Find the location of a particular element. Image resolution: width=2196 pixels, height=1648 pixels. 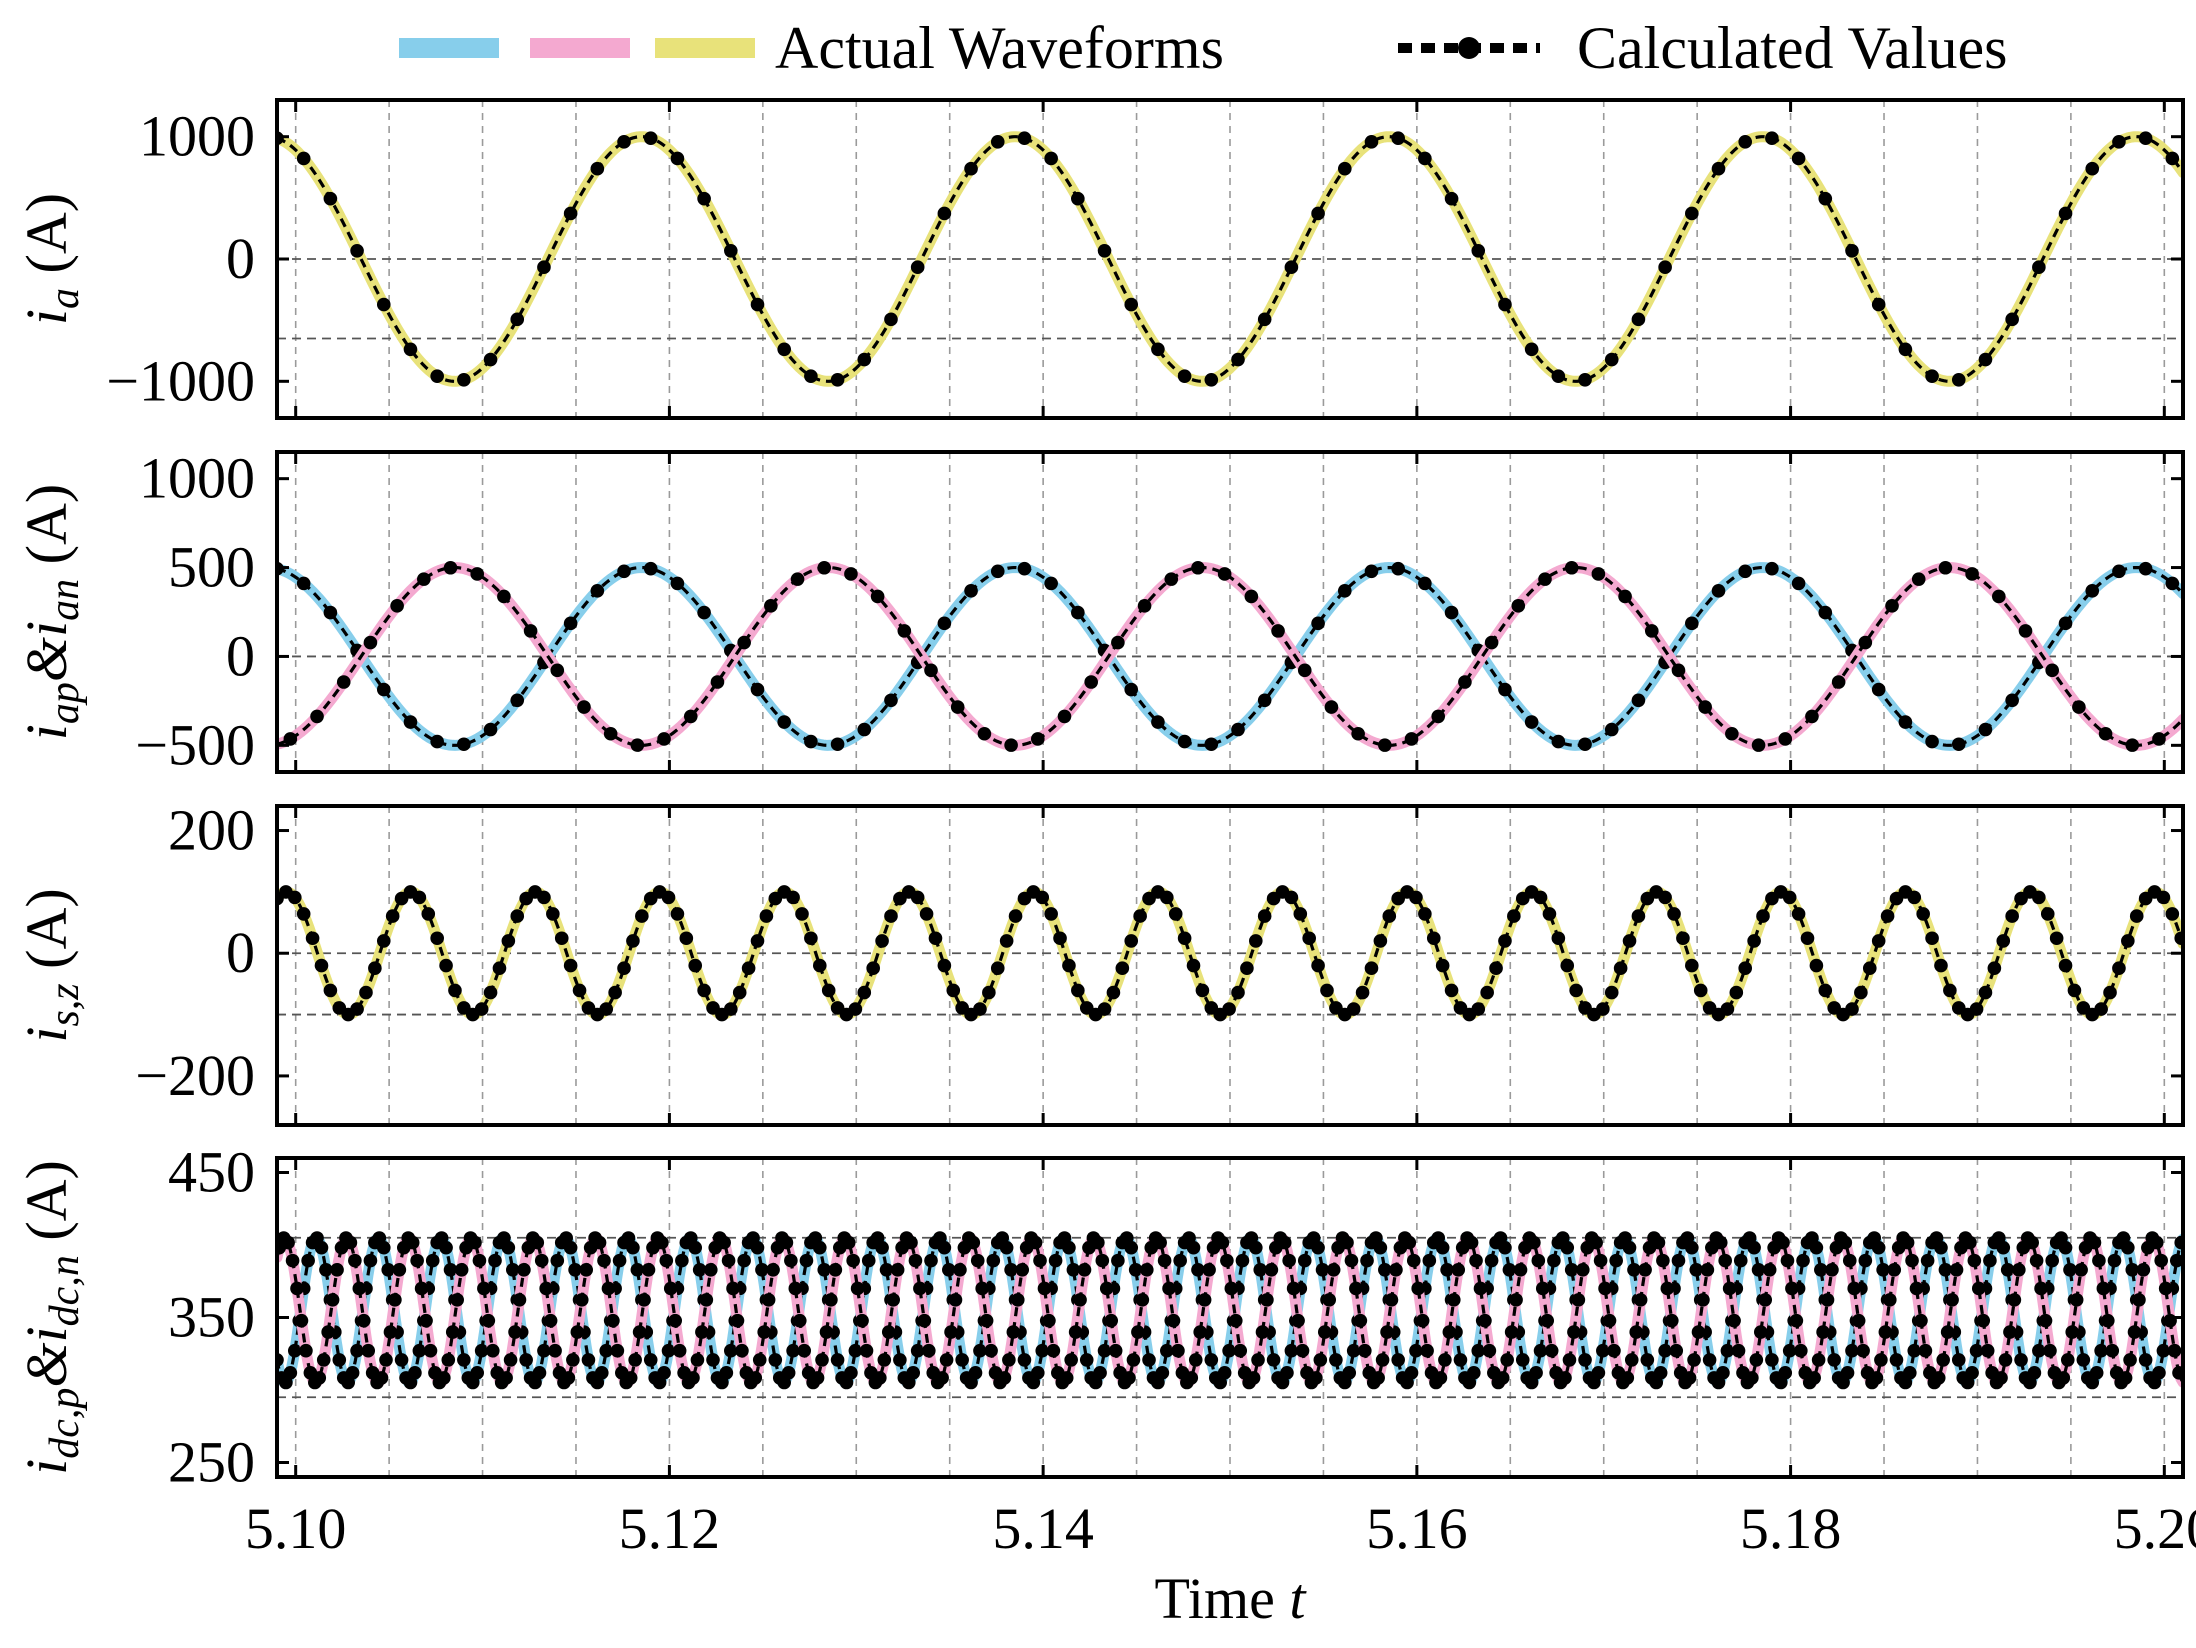

y-axis-title: ia (A) is located at coordinates (51, 259).